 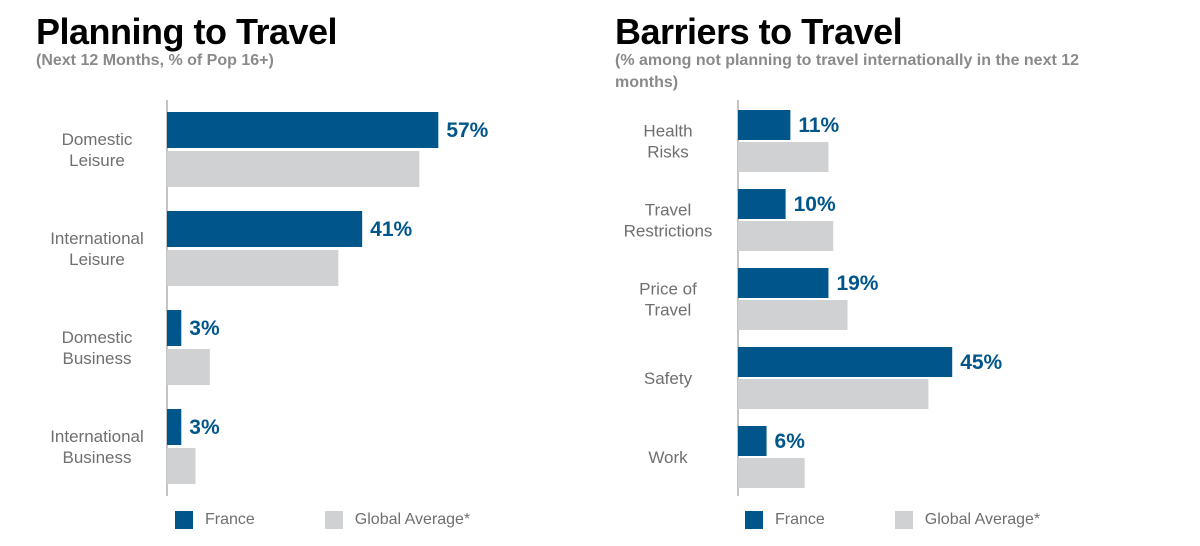 What do you see at coordinates (668, 289) in the screenshot?
I see `category-label-line: Price of` at bounding box center [668, 289].